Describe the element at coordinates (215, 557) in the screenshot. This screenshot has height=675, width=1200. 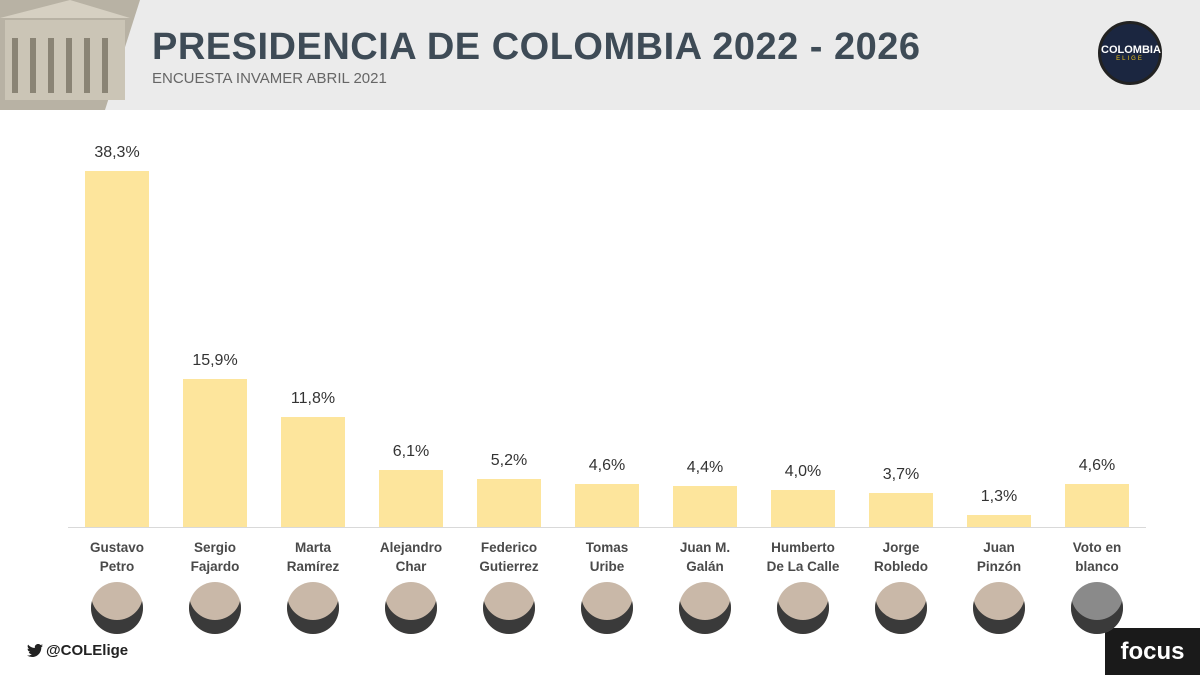
I see `x-tick-label: Sergio Fajardo` at that location.